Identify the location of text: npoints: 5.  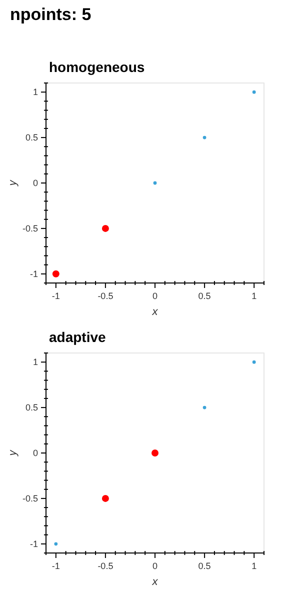
(51, 14).